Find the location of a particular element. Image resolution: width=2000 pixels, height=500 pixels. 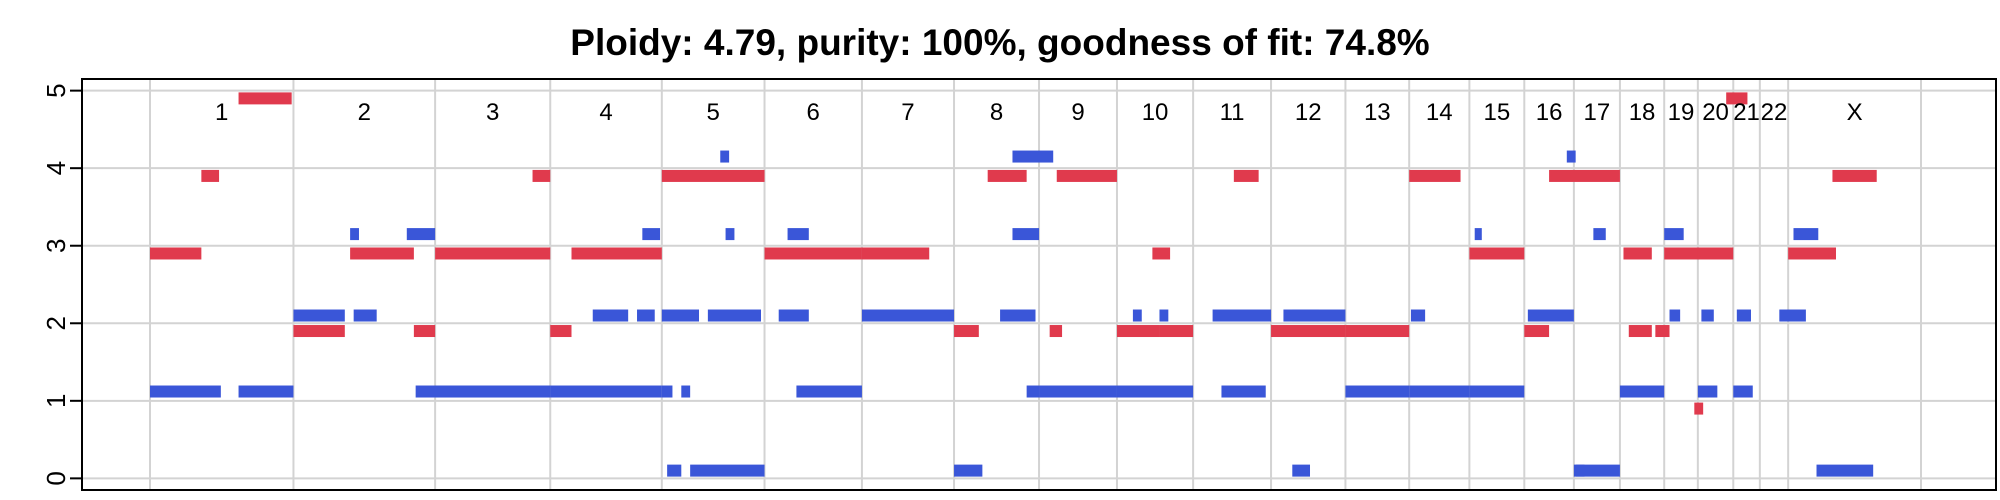

y-tick-label: 3 is located at coordinates (56, 245).